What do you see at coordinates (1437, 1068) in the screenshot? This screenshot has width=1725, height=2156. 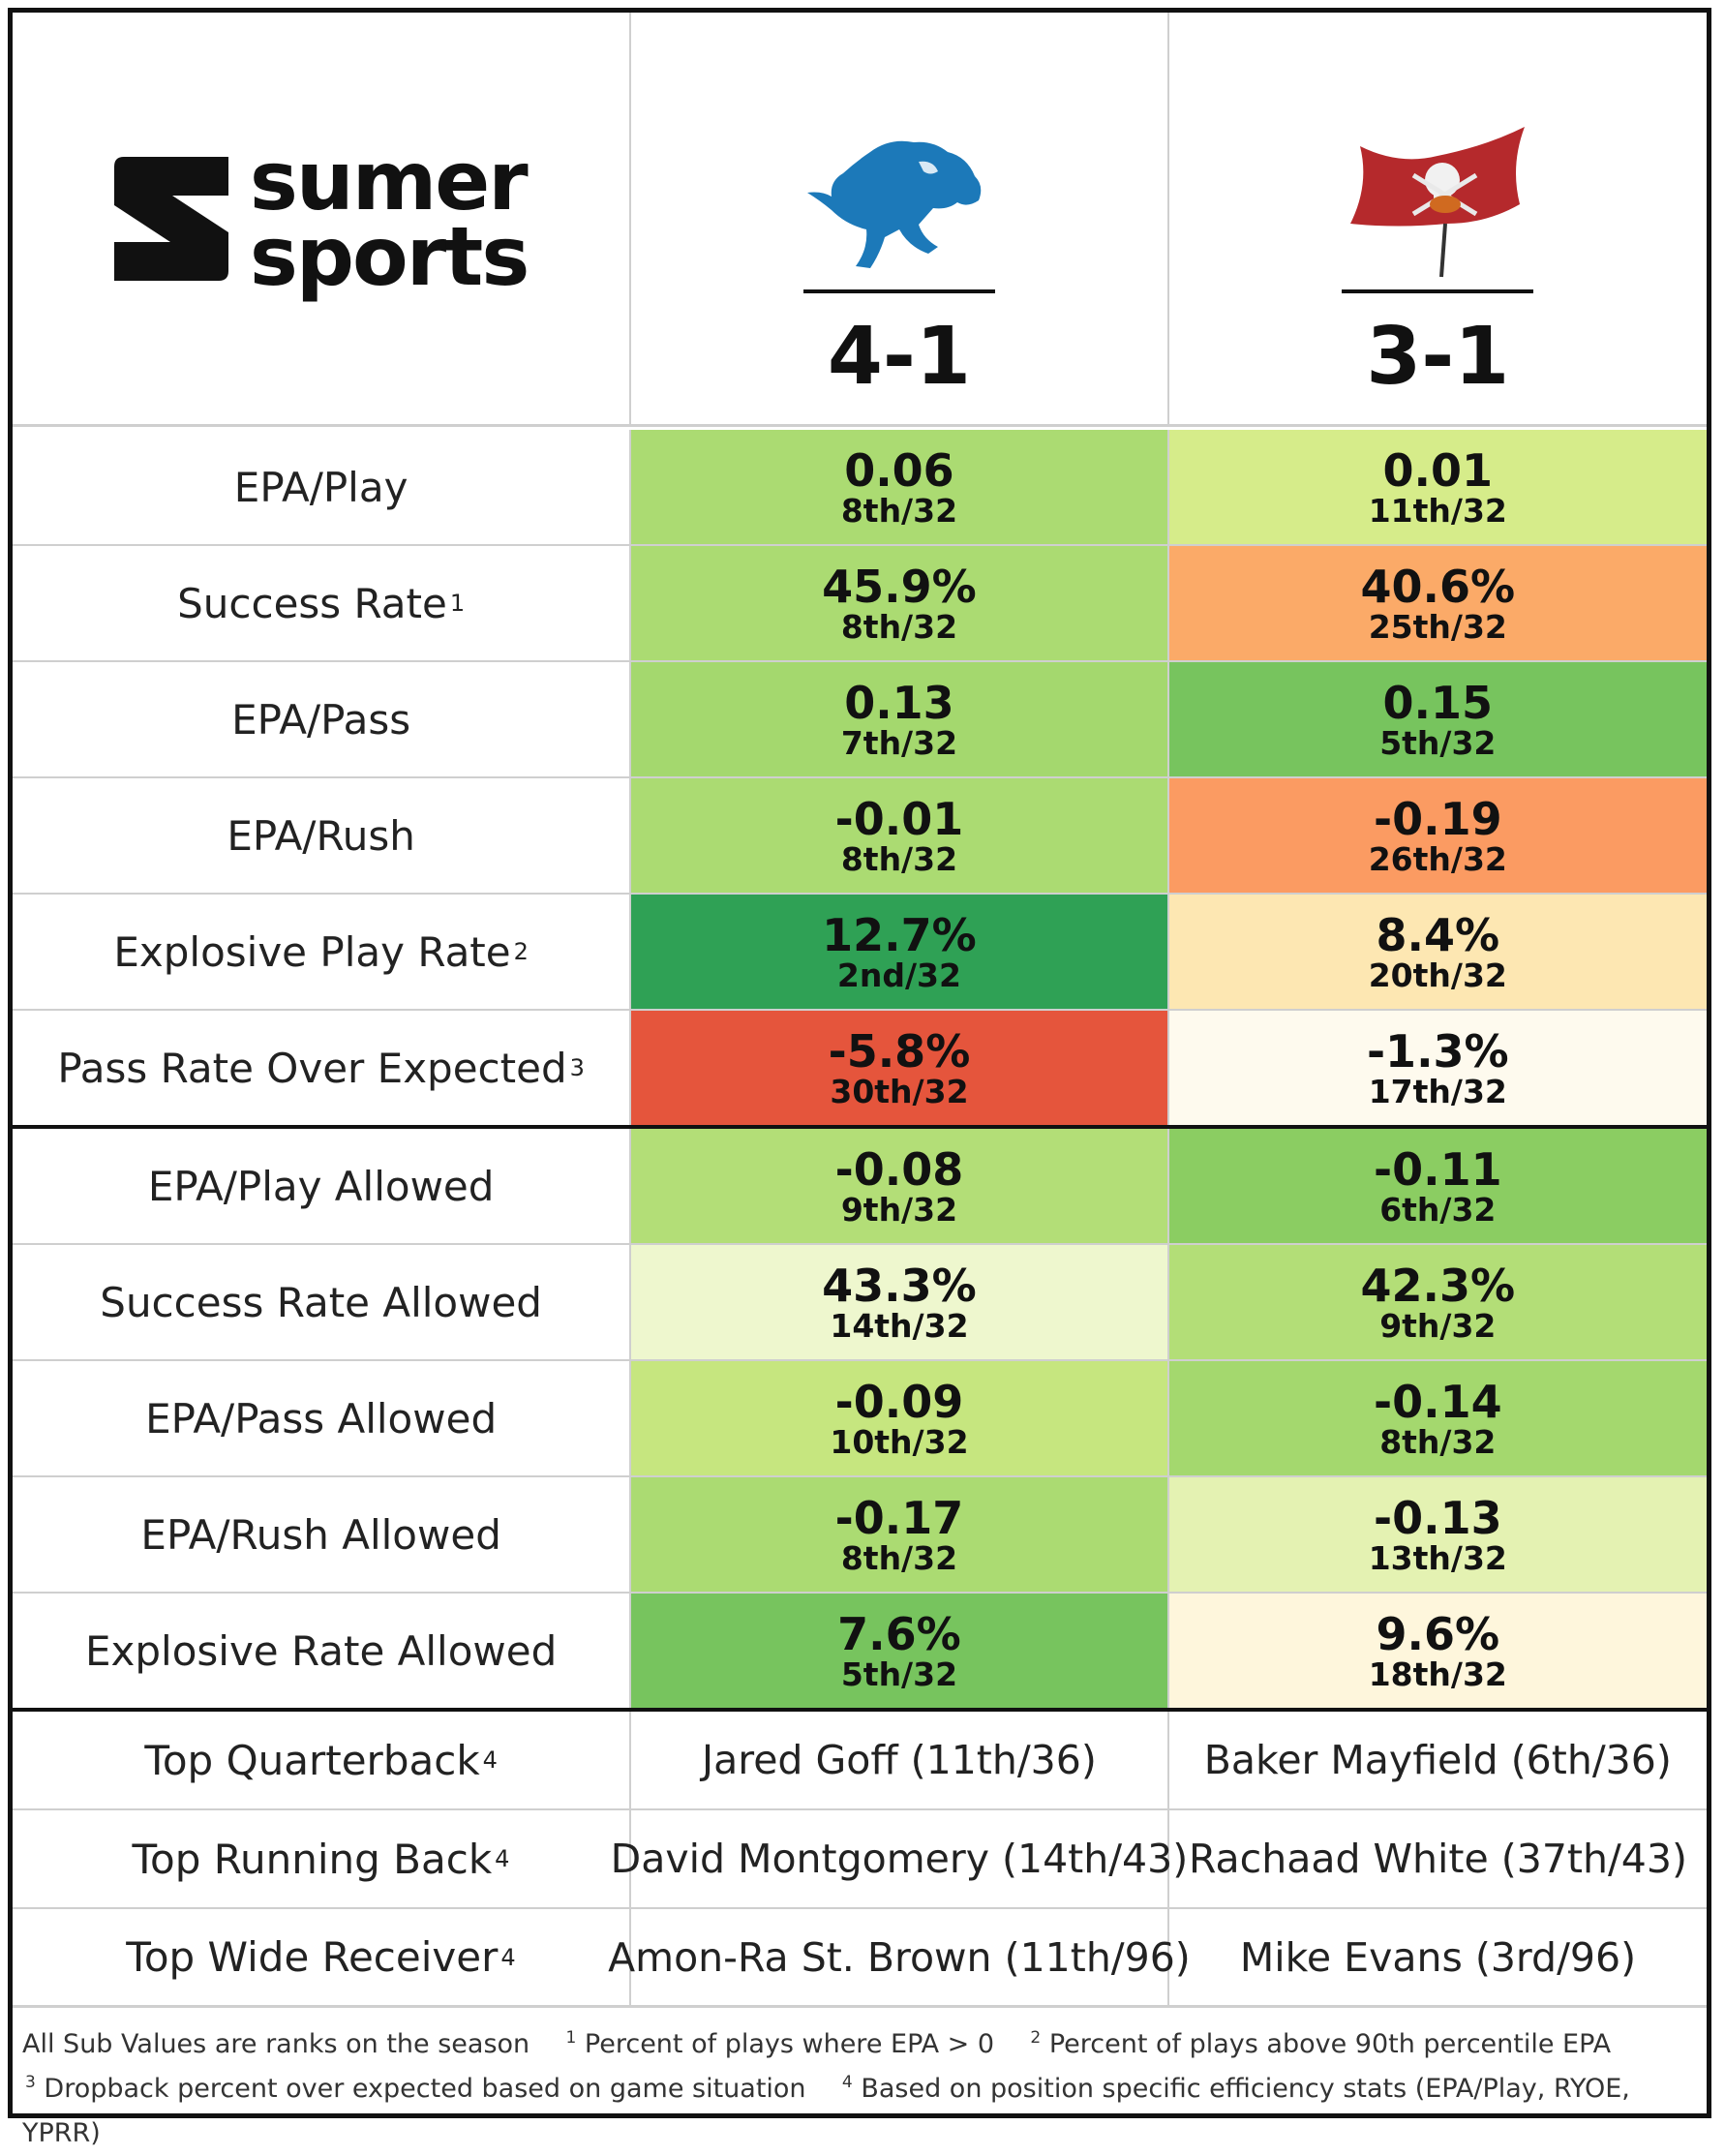 I see `team2-stat: -1.3% 17th/32` at bounding box center [1437, 1068].